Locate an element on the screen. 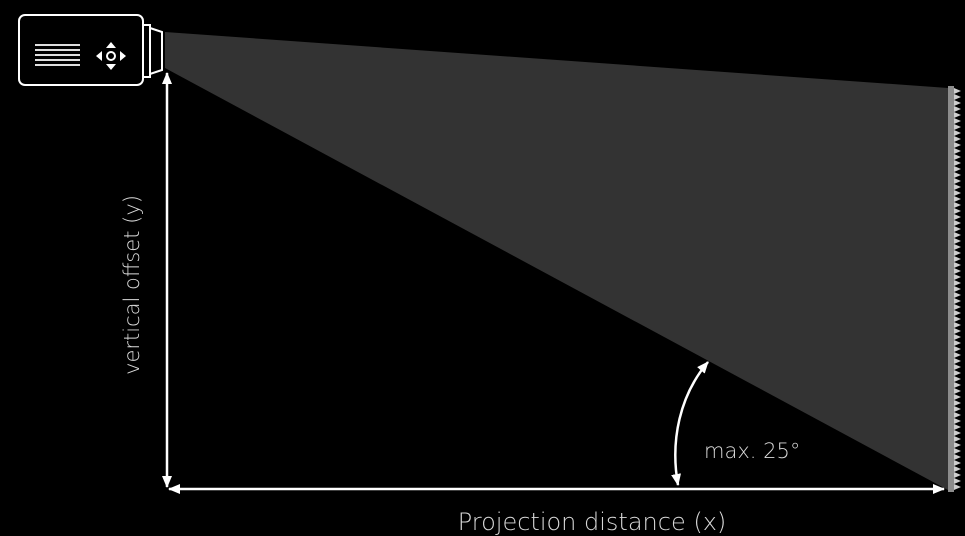 The width and height of the screenshot is (965, 536). projection-distance-label: Projection distance (x) is located at coordinates (592, 522).